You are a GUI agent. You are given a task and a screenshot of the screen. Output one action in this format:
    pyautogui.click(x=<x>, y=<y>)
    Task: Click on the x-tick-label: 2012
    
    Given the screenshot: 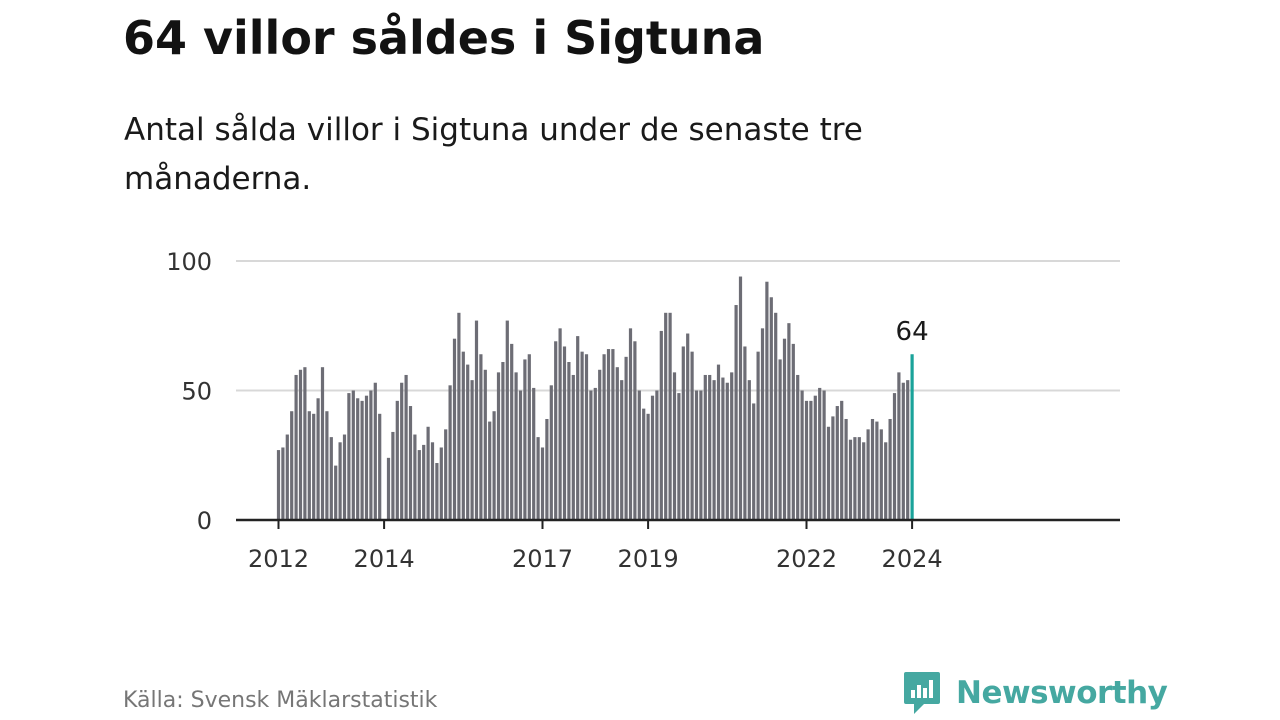 What is the action you would take?
    pyautogui.click(x=278, y=559)
    